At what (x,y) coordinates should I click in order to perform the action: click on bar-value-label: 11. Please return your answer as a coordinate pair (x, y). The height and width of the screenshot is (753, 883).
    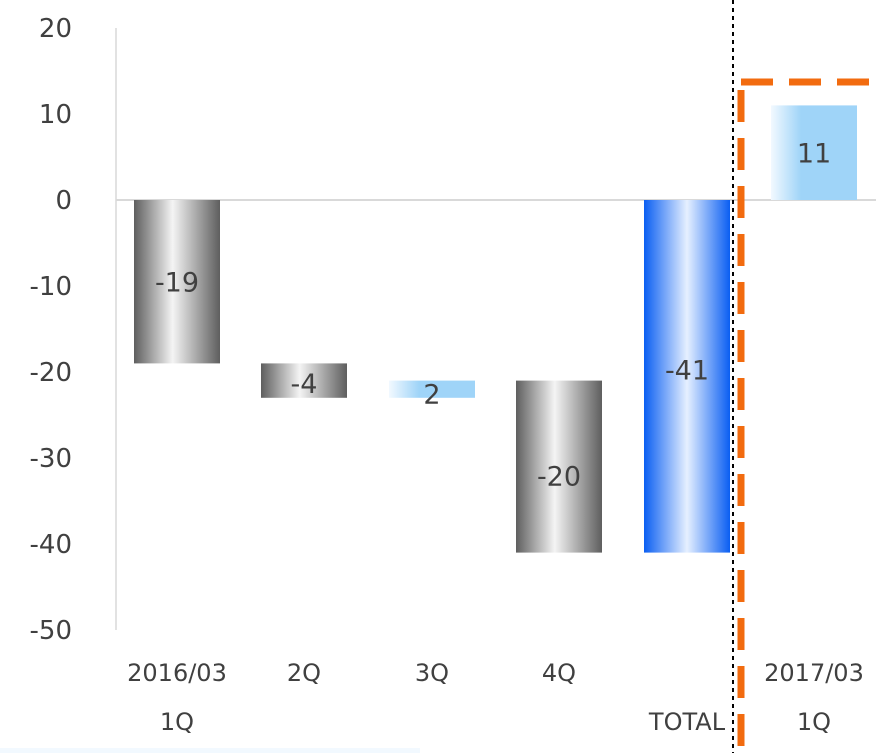
    Looking at the image, I should click on (814, 154).